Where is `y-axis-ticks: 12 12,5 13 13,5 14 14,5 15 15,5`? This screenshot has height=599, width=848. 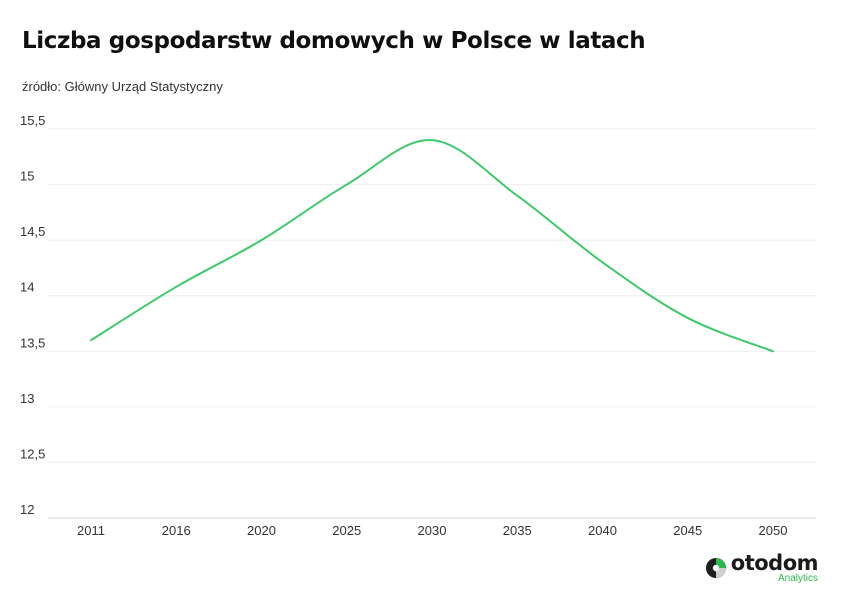 y-axis-ticks: 12 12,5 13 13,5 14 14,5 15 15,5 is located at coordinates (32, 315).